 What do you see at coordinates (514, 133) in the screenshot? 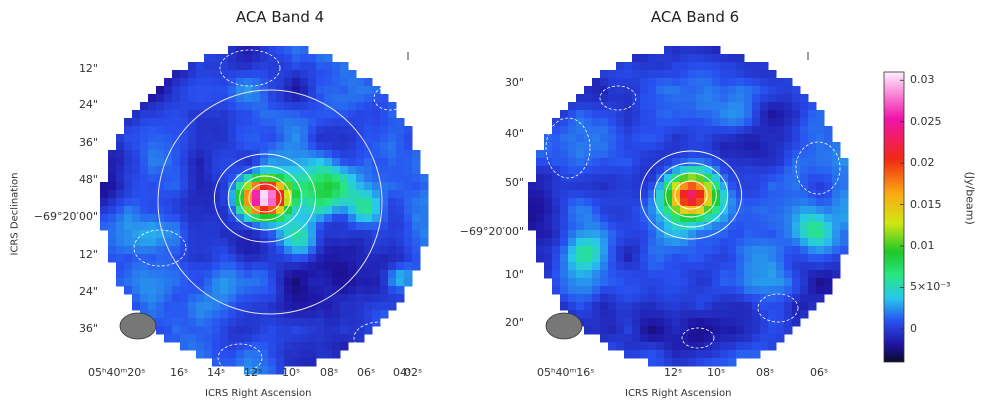
I see `panel2-y-tick-label: 40"` at bounding box center [514, 133].